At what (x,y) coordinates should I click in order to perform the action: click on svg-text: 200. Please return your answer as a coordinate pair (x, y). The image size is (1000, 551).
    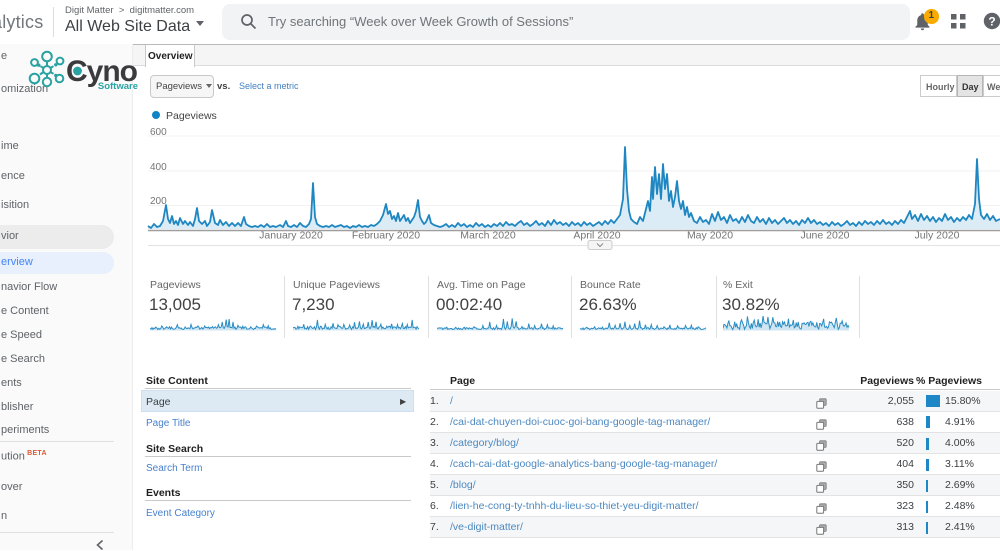
    Looking at the image, I should click on (158, 201).